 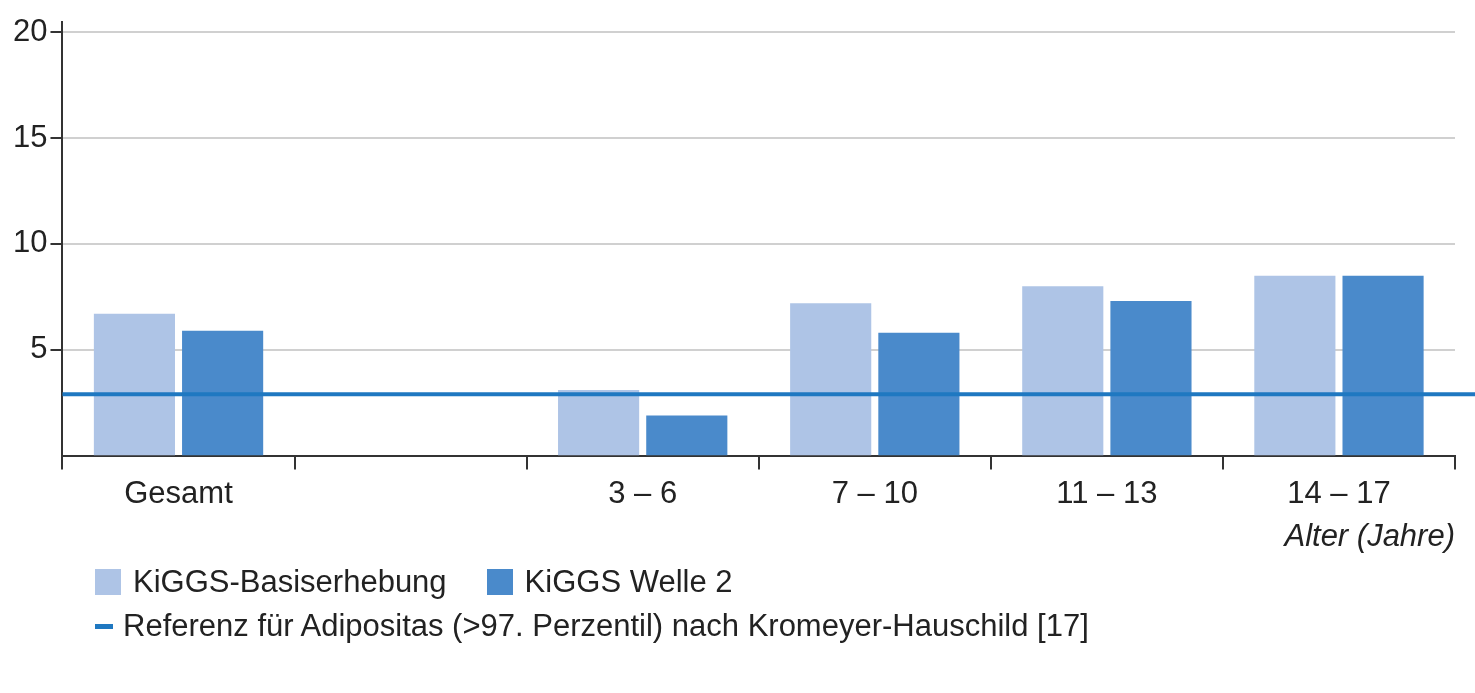 I want to click on x-tick-label: 11 – 13, so click(x=1107, y=492).